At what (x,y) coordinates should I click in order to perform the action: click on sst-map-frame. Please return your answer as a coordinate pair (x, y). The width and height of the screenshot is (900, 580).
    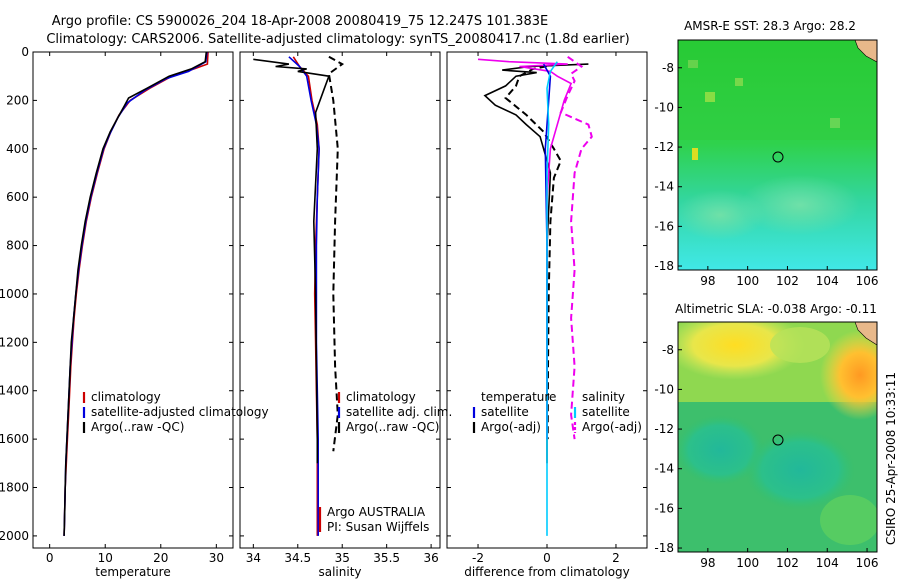
    Looking at the image, I should click on (777, 155).